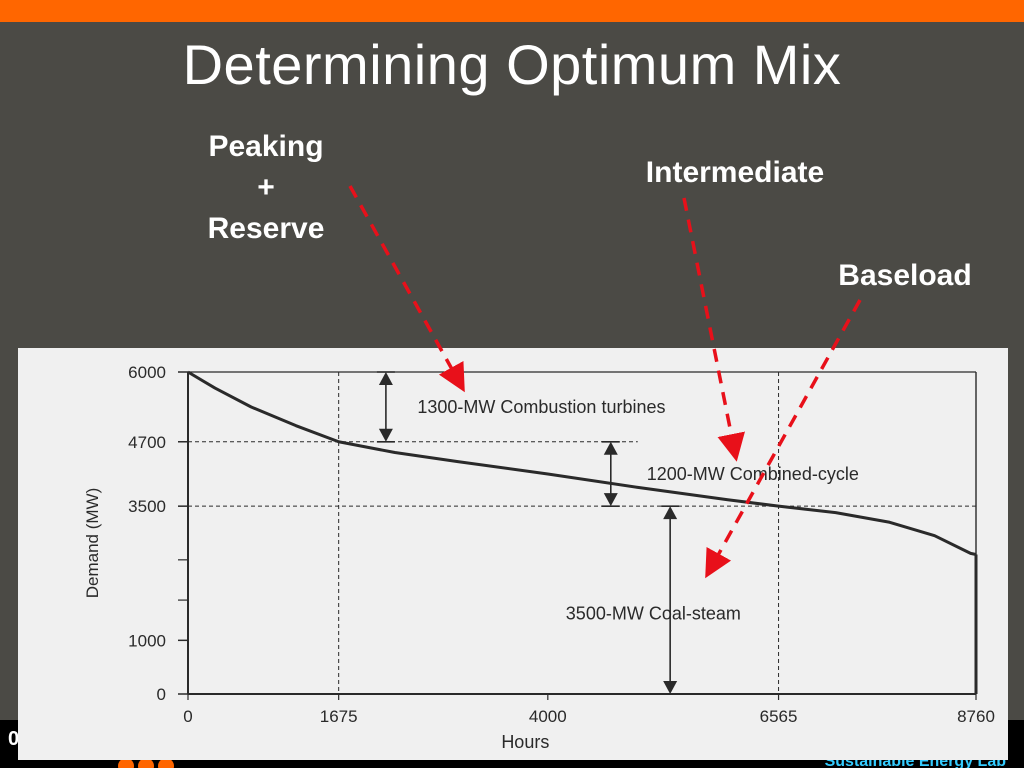 This screenshot has width=1024, height=768. What do you see at coordinates (735, 172) in the screenshot?
I see `callout-intermediate: Intermediate` at bounding box center [735, 172].